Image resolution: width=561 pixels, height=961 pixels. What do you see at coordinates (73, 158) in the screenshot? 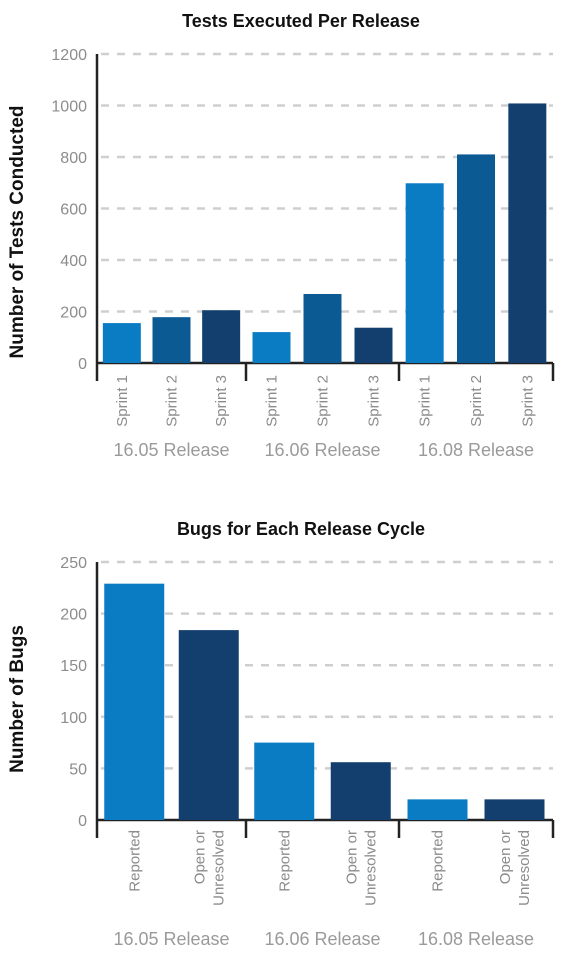
I see `y-tick-label: 800` at bounding box center [73, 158].